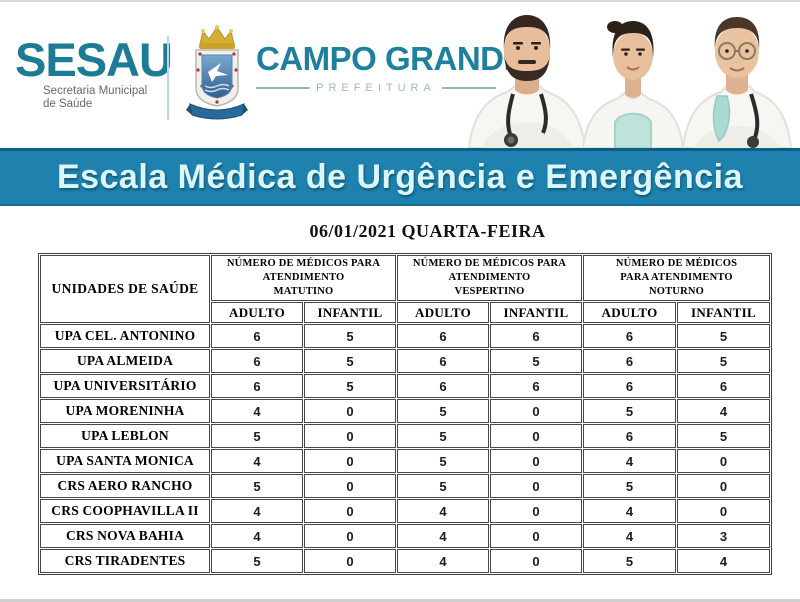  I want to click on unit-name-cell: CRS AERO RANCHO, so click(125, 486).